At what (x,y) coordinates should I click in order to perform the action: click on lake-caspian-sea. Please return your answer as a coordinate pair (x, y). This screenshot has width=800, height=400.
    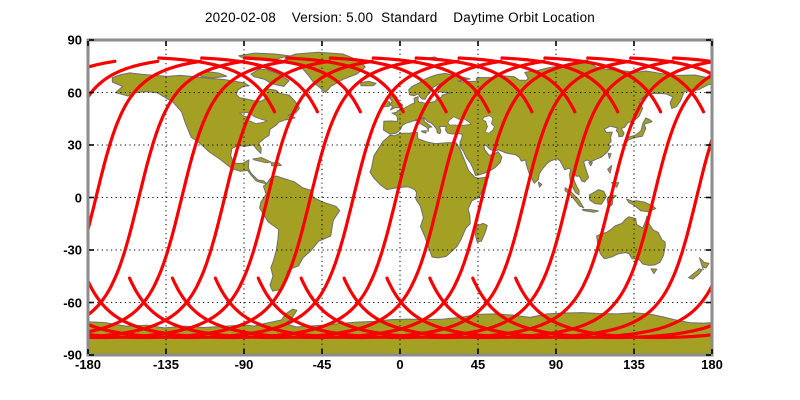
    Looking at the image, I should click on (488, 124).